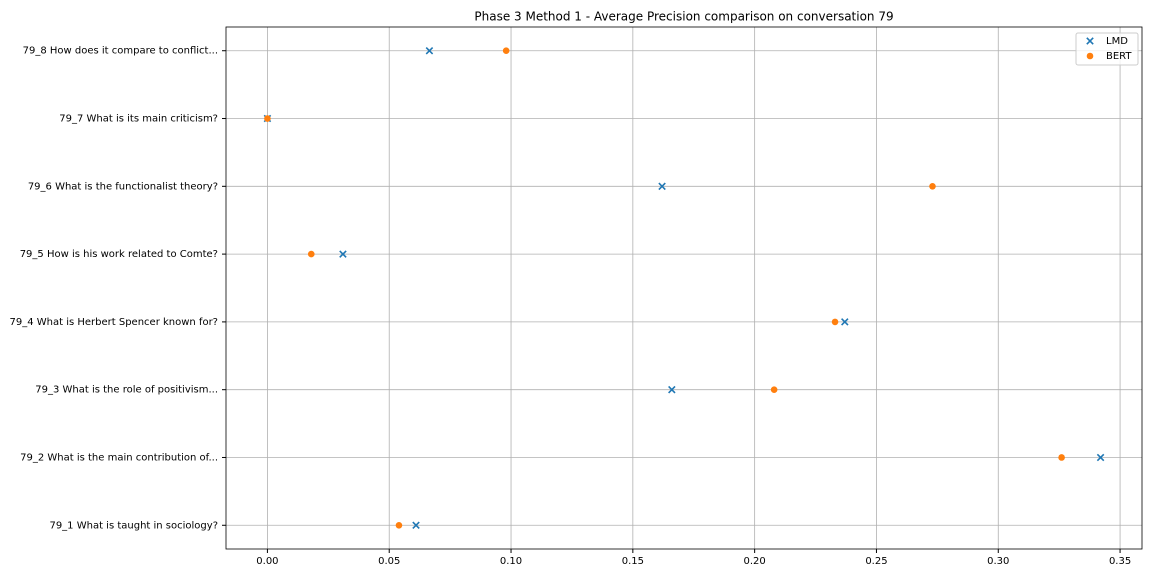 The image size is (1152, 576). Describe the element at coordinates (133, 525) in the screenshot. I see `y-tick-label: 79_1 What is taught in sociology?` at that location.